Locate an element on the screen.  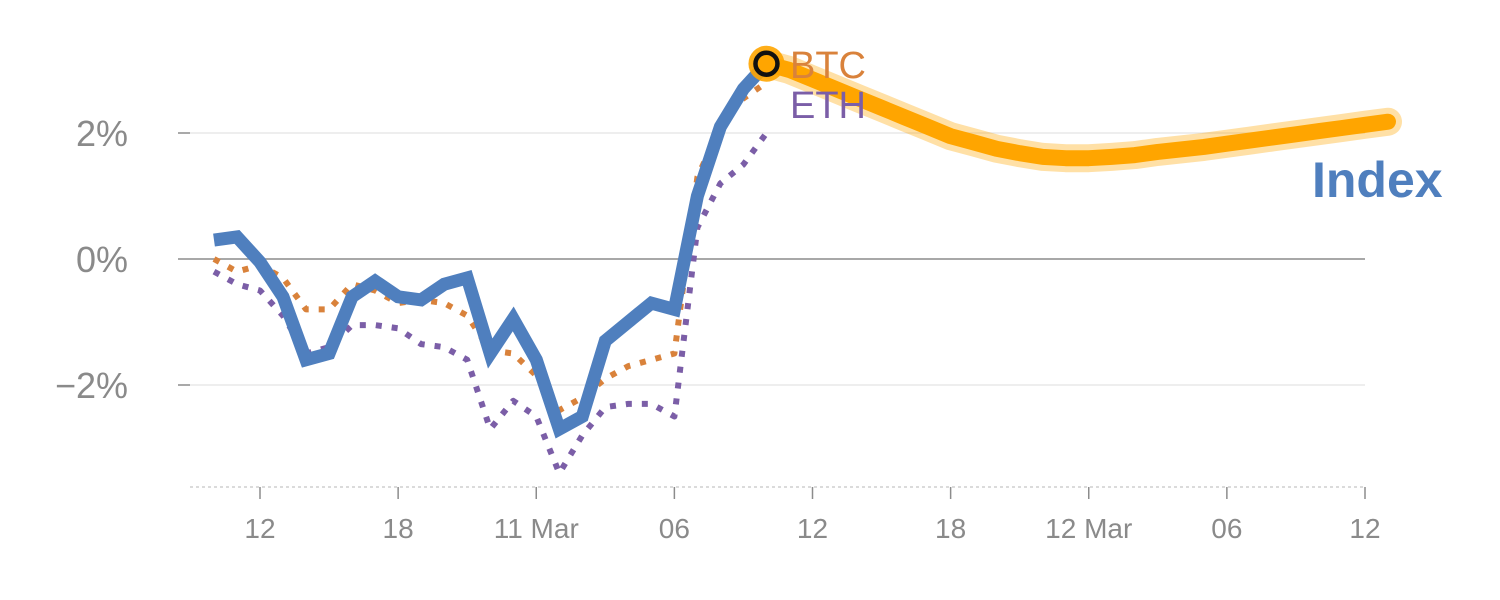
y-tick-label: −2% is located at coordinates (91, 385).